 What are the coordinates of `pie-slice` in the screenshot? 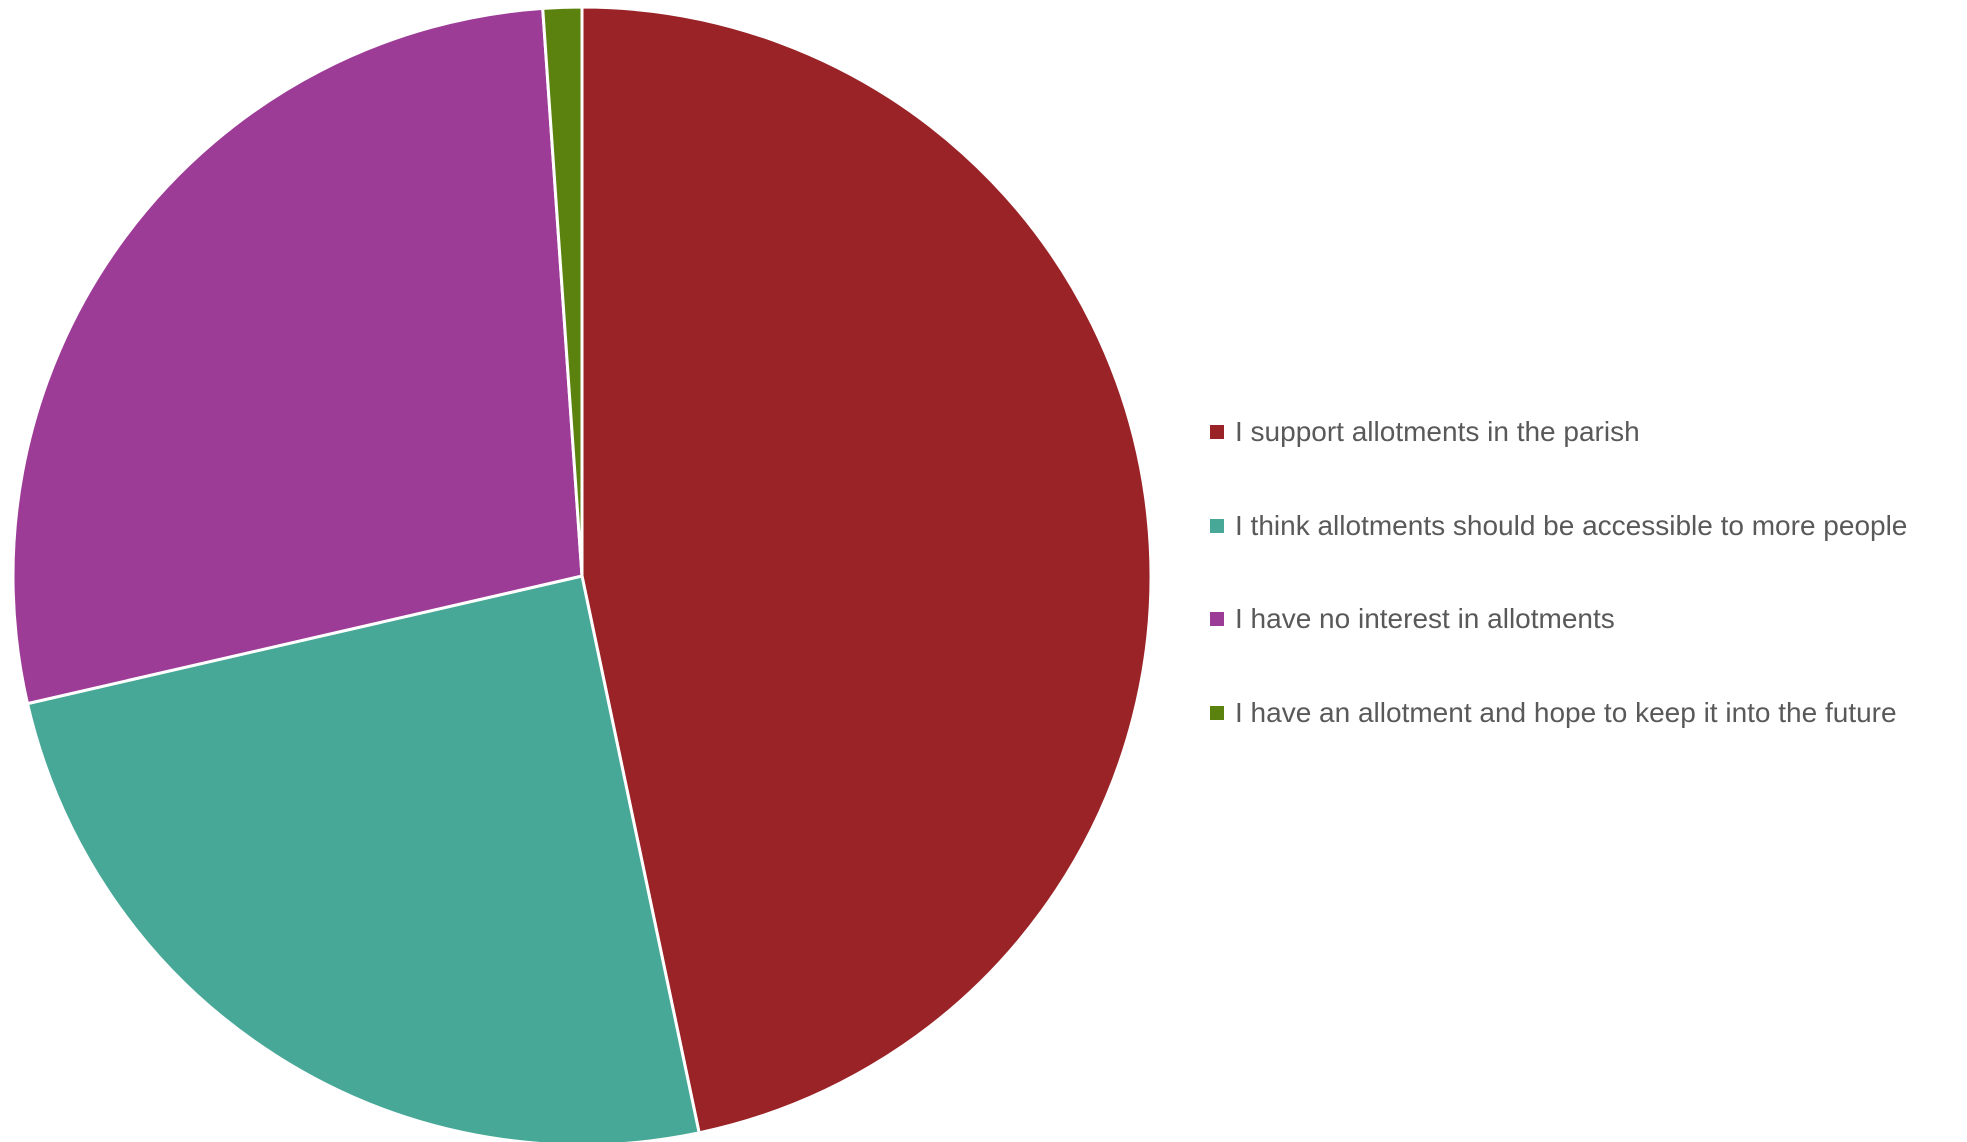 It's located at (562, 291).